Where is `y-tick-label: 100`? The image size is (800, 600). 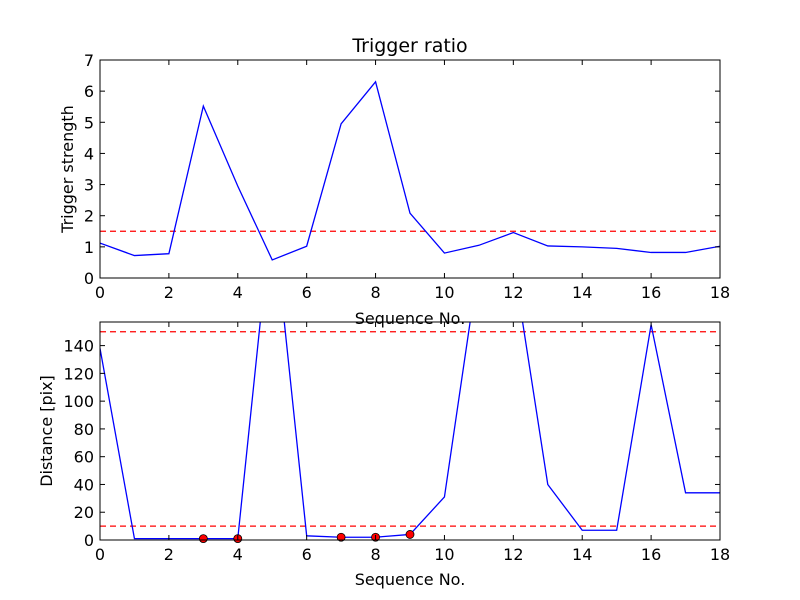 y-tick-label: 100 is located at coordinates (78, 401).